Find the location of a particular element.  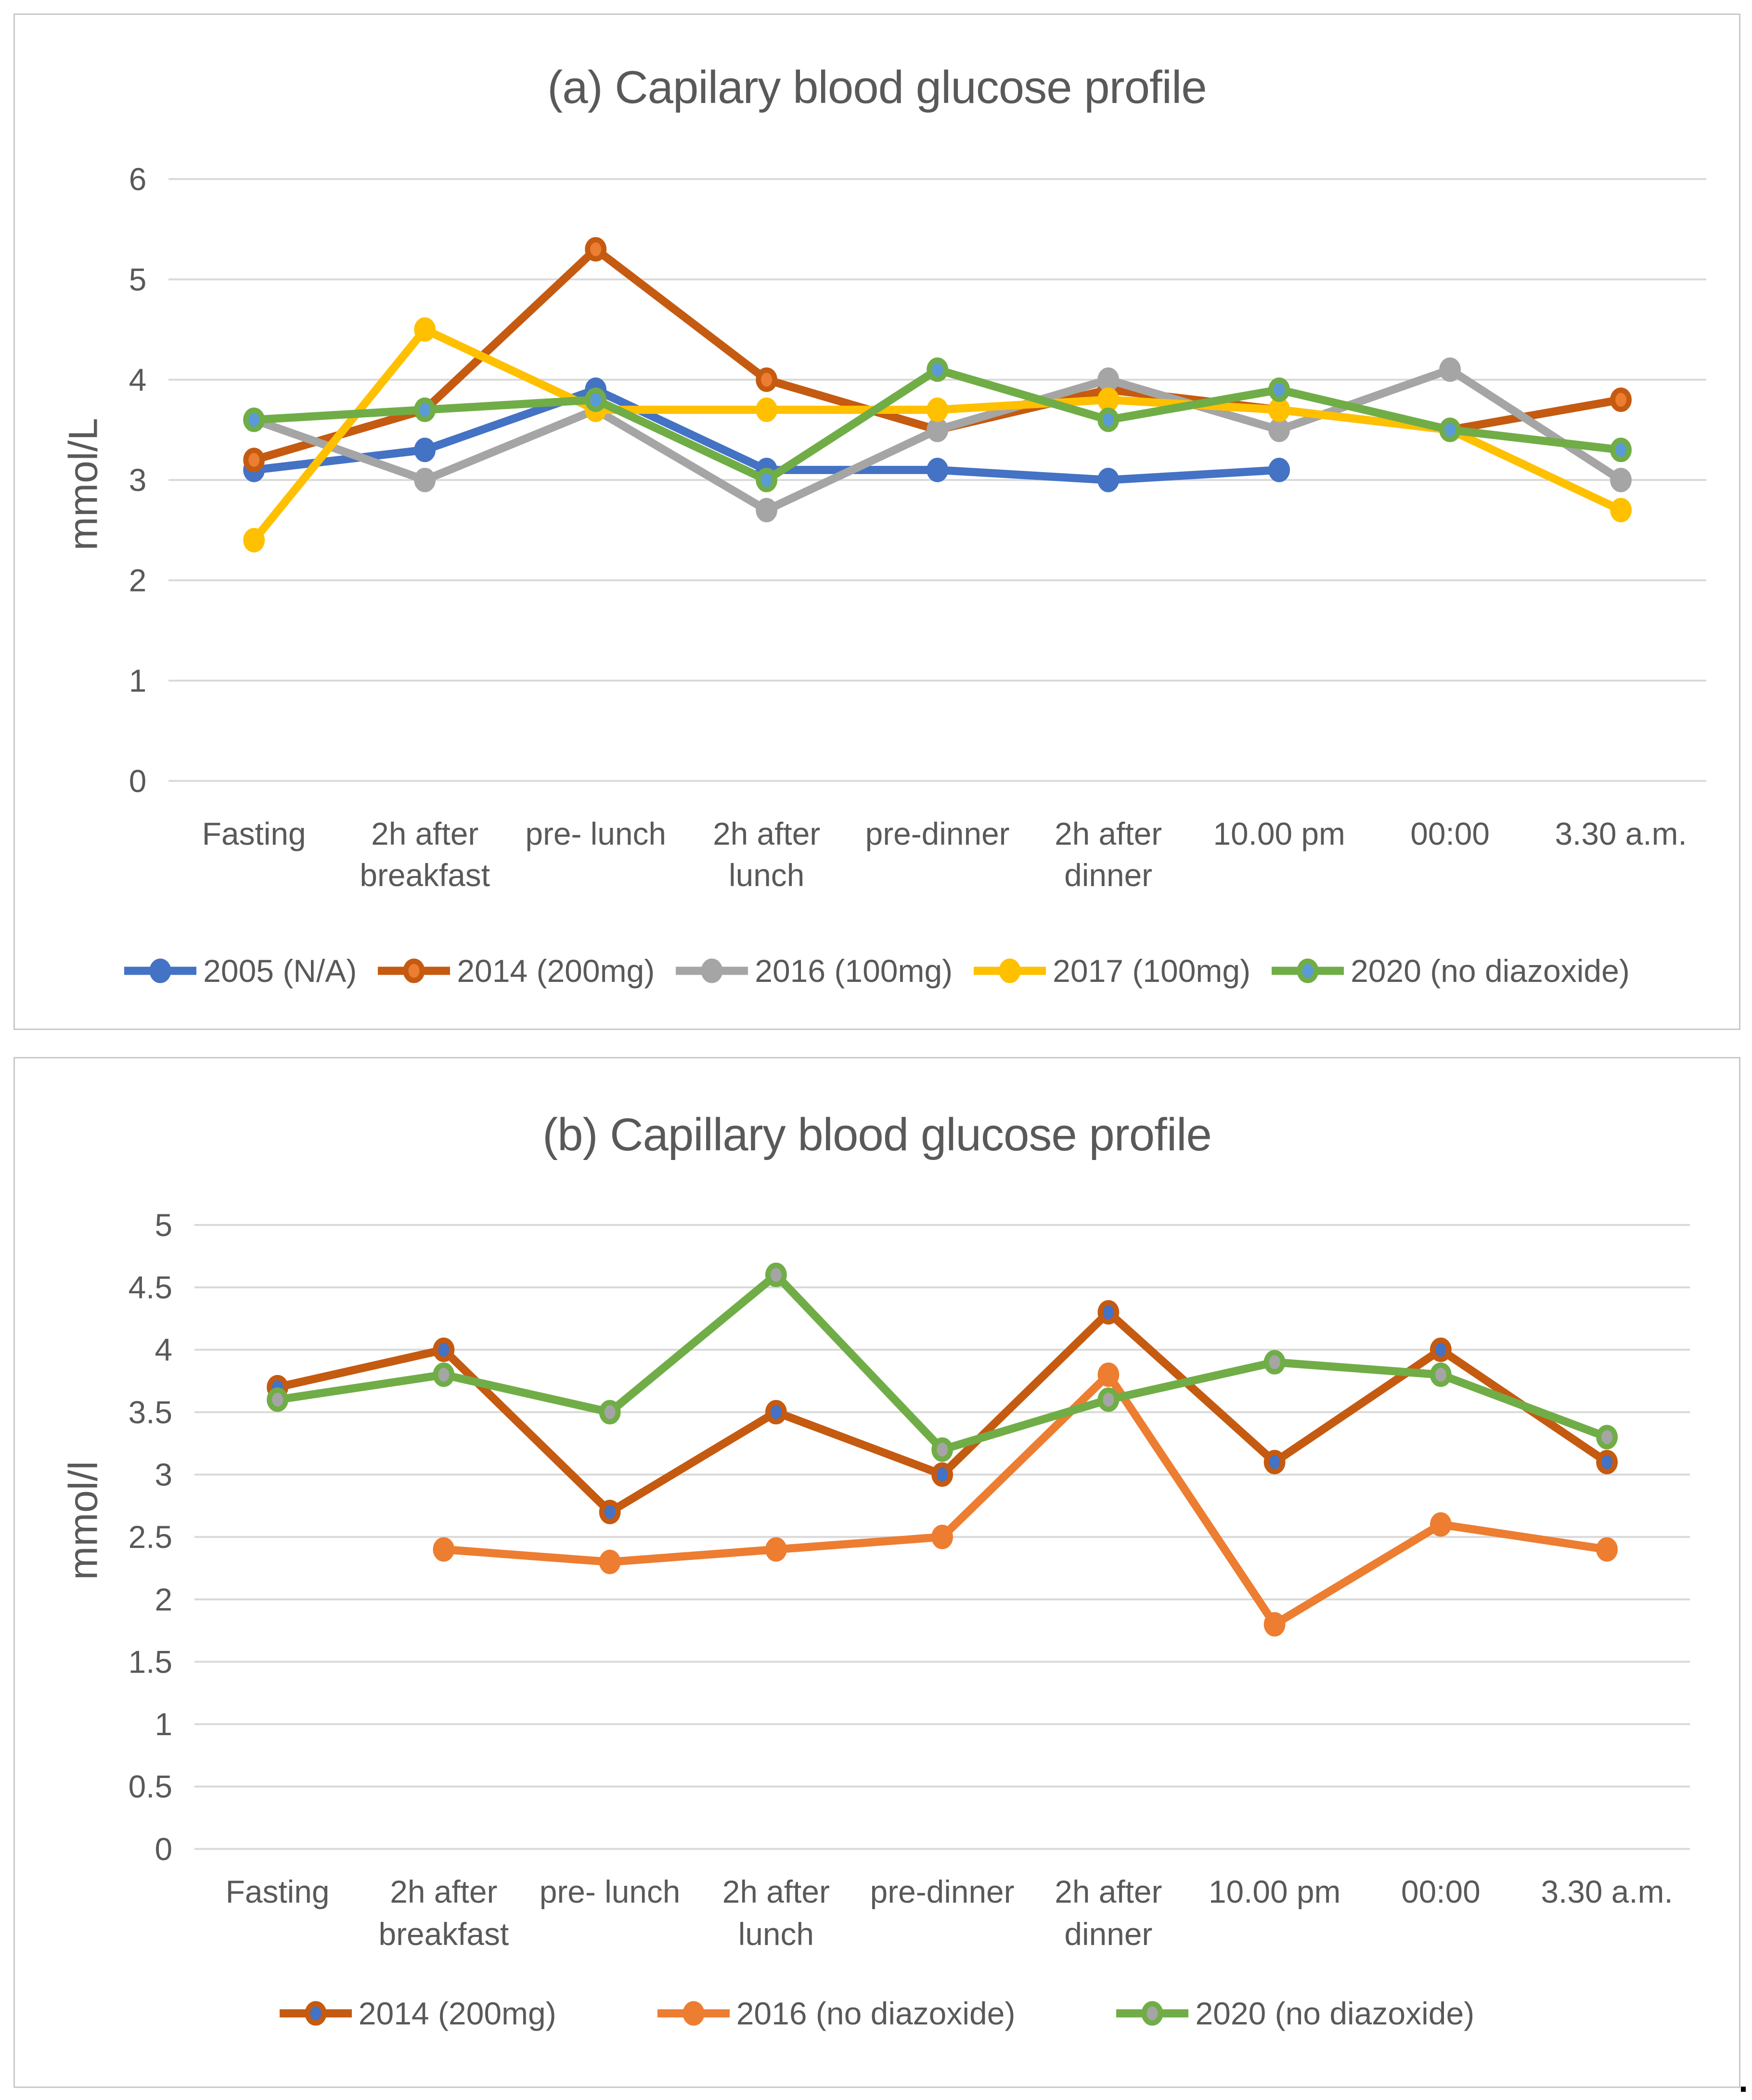

legend-item: 2016 (no diazoxide) is located at coordinates (836, 2014).